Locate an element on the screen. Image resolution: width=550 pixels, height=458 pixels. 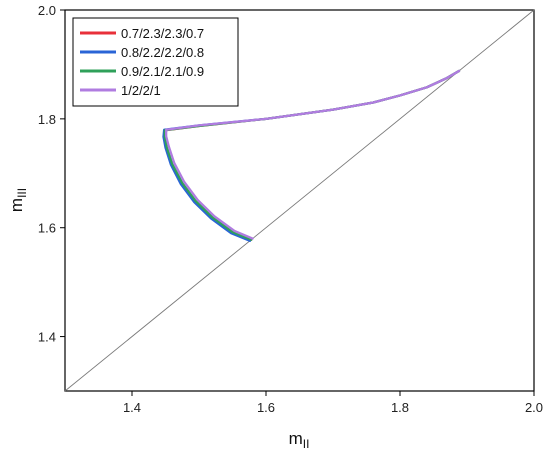
y-tick-label: 2.0 is located at coordinates (47, 10).